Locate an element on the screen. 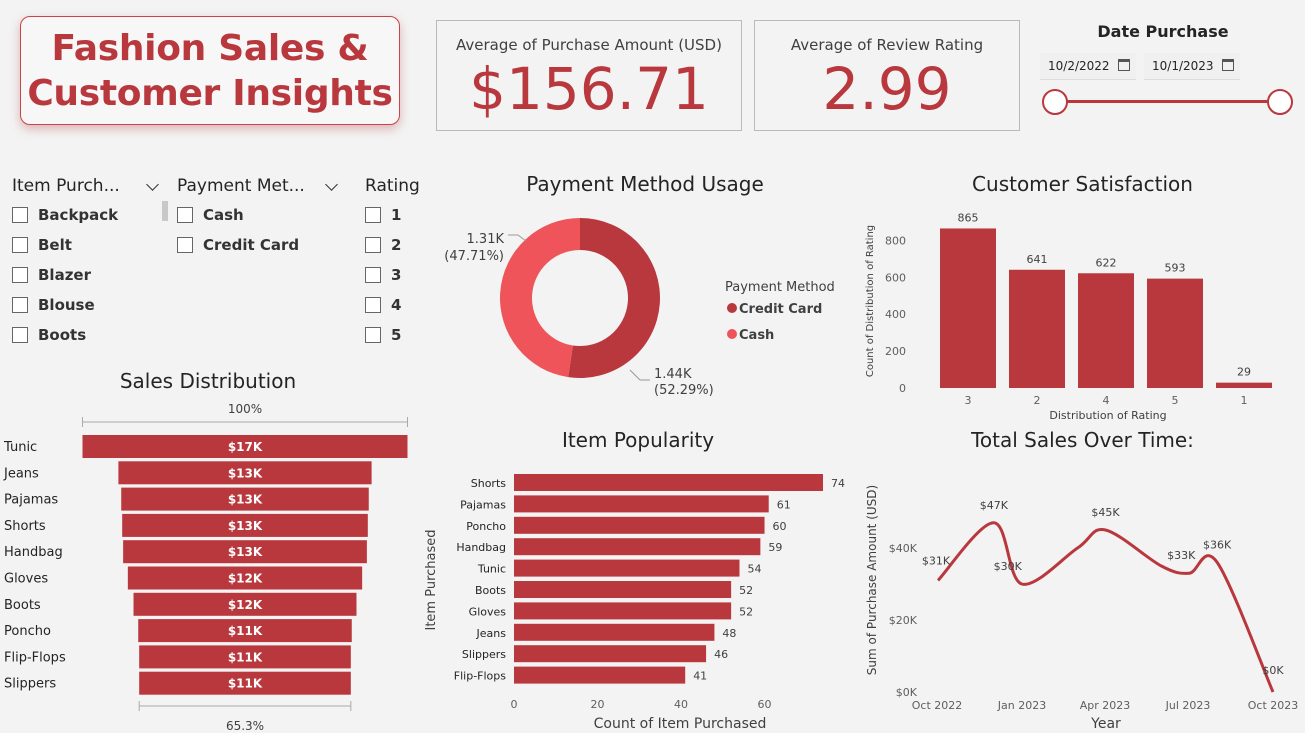 The width and height of the screenshot is (1305, 733). x-axis-title: Distribution of Rating is located at coordinates (1107, 415).